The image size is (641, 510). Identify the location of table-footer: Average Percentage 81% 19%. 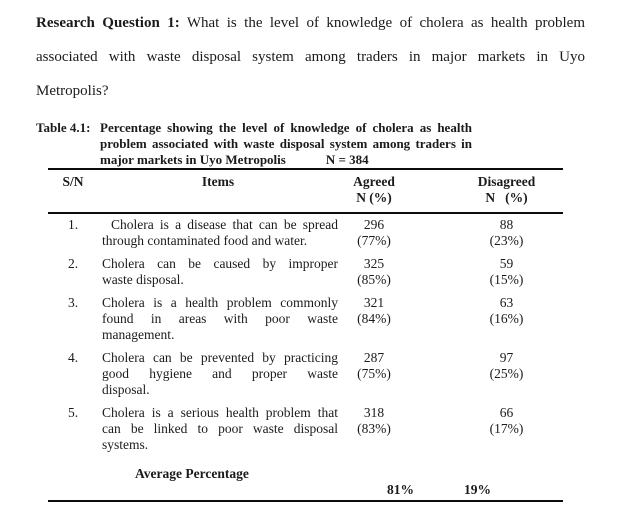
(305, 483).